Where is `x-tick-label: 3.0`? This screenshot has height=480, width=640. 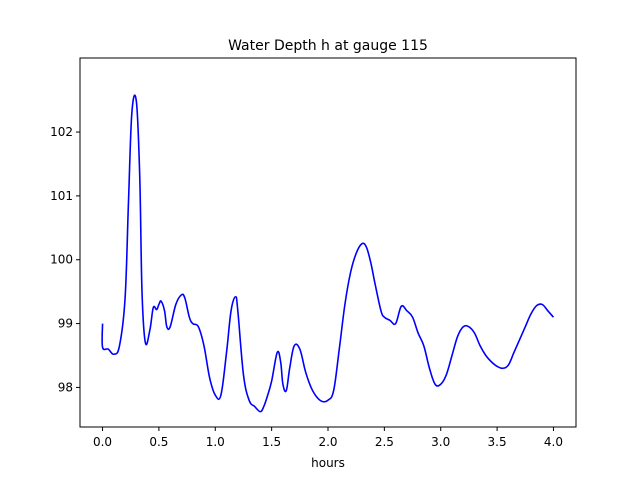
x-tick-label: 3.0 is located at coordinates (440, 442).